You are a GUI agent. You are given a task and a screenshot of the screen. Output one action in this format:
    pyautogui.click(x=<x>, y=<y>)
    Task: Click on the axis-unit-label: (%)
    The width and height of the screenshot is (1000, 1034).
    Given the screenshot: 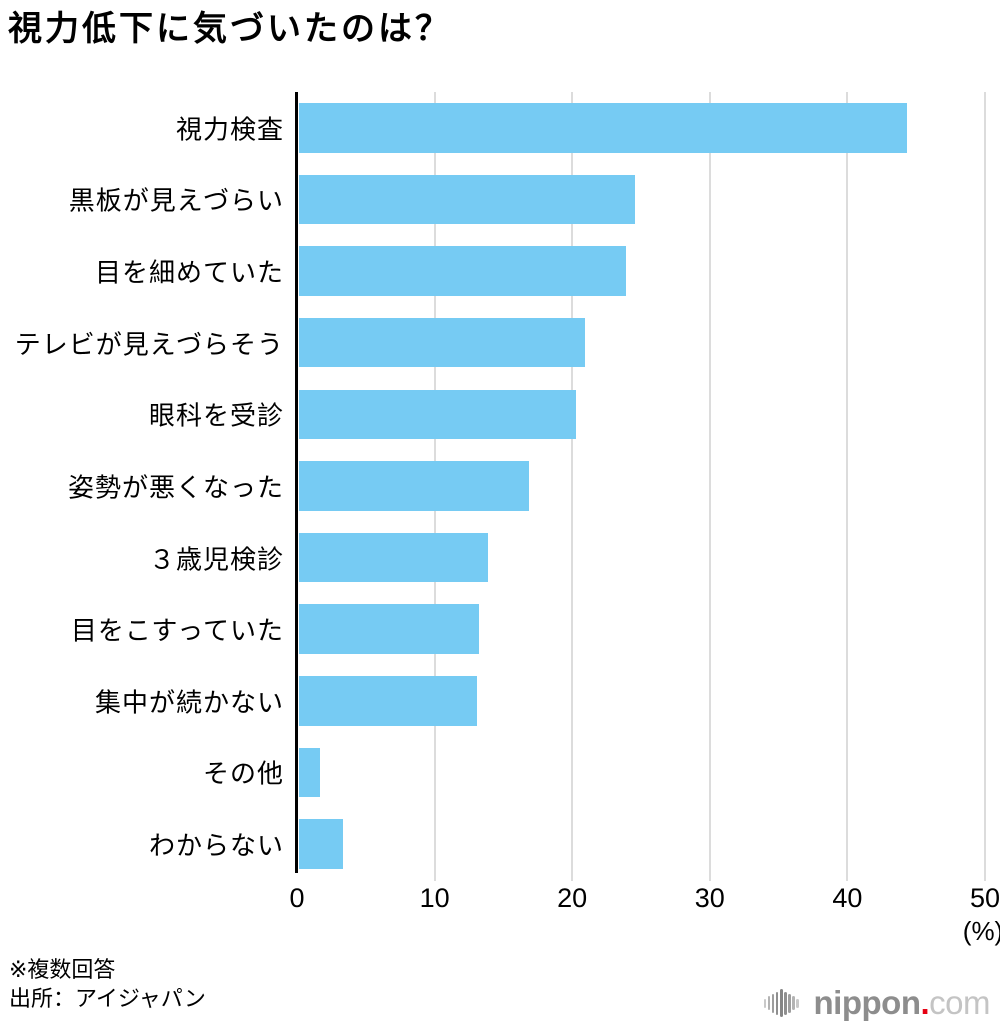 What is the action you would take?
    pyautogui.click(x=981, y=931)
    